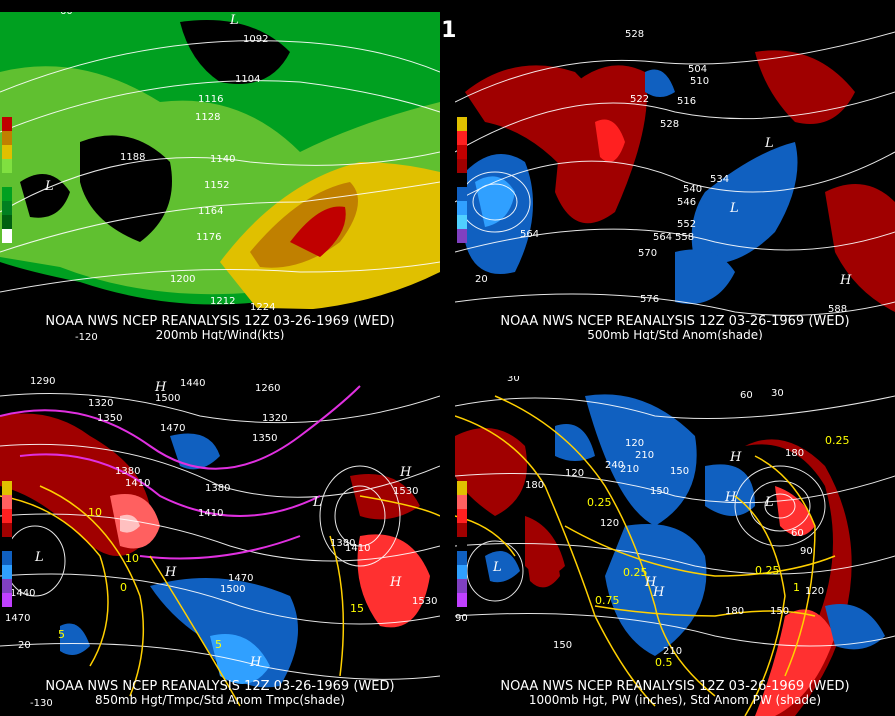 This screenshot has width=895, height=716. Describe the element at coordinates (222, 159) in the screenshot. I see `svg-text: 1140` at that location.